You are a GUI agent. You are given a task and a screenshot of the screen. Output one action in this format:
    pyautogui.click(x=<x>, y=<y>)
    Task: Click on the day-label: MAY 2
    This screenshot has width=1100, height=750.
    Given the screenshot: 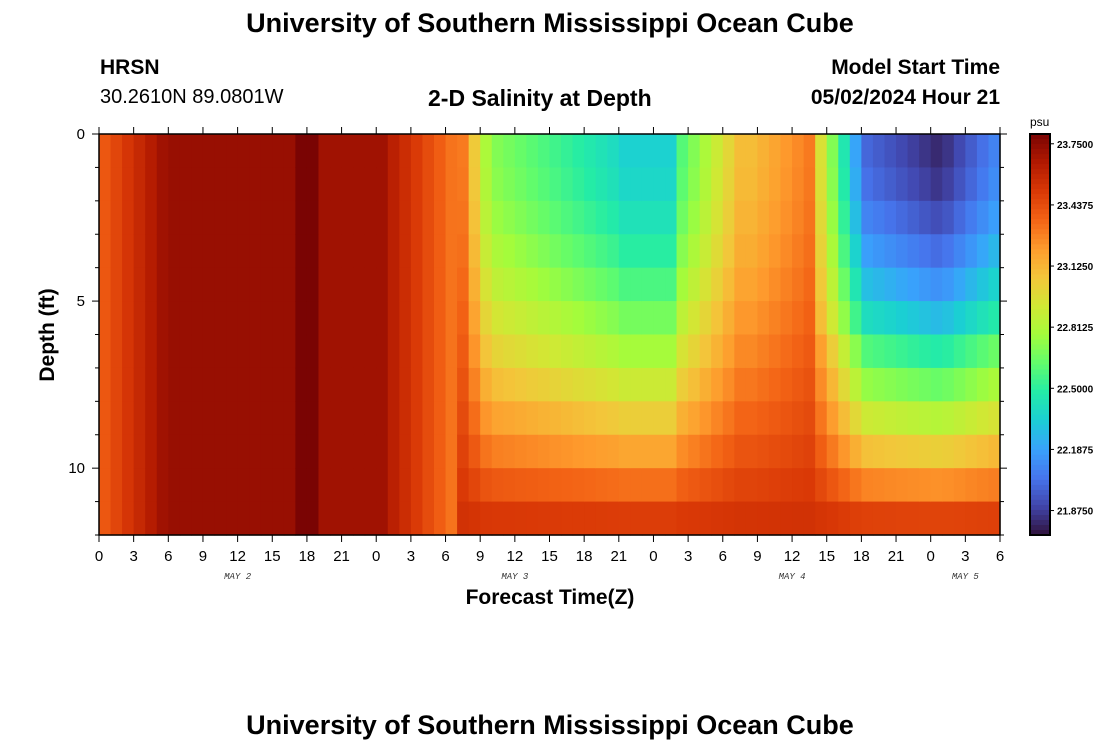 What is the action you would take?
    pyautogui.click(x=238, y=577)
    